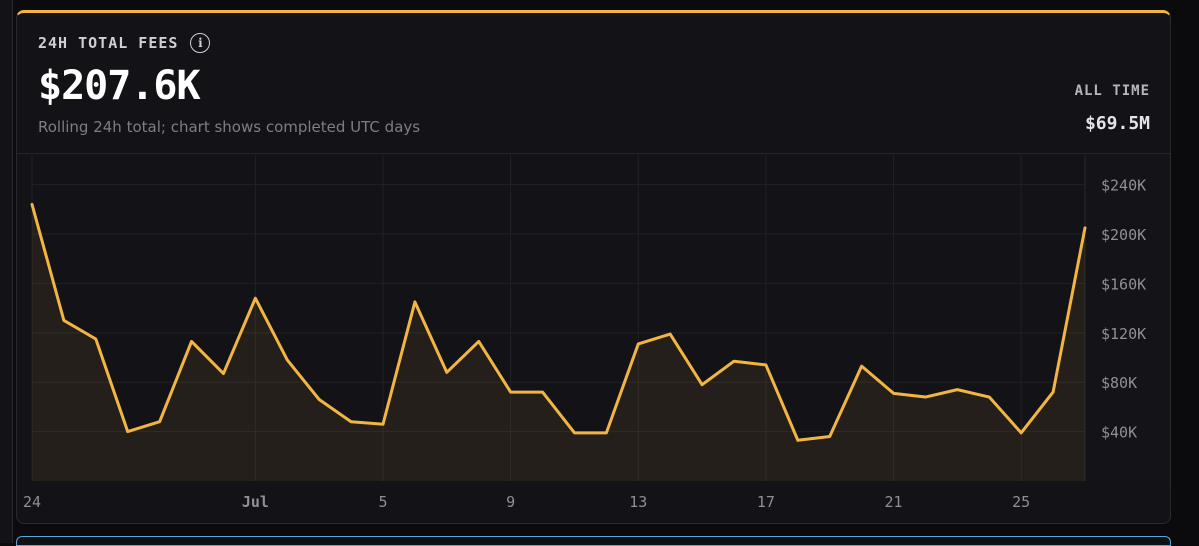 This screenshot has width=1199, height=546. Describe the element at coordinates (1123, 235) in the screenshot. I see `y-tick-label: $200K` at that location.